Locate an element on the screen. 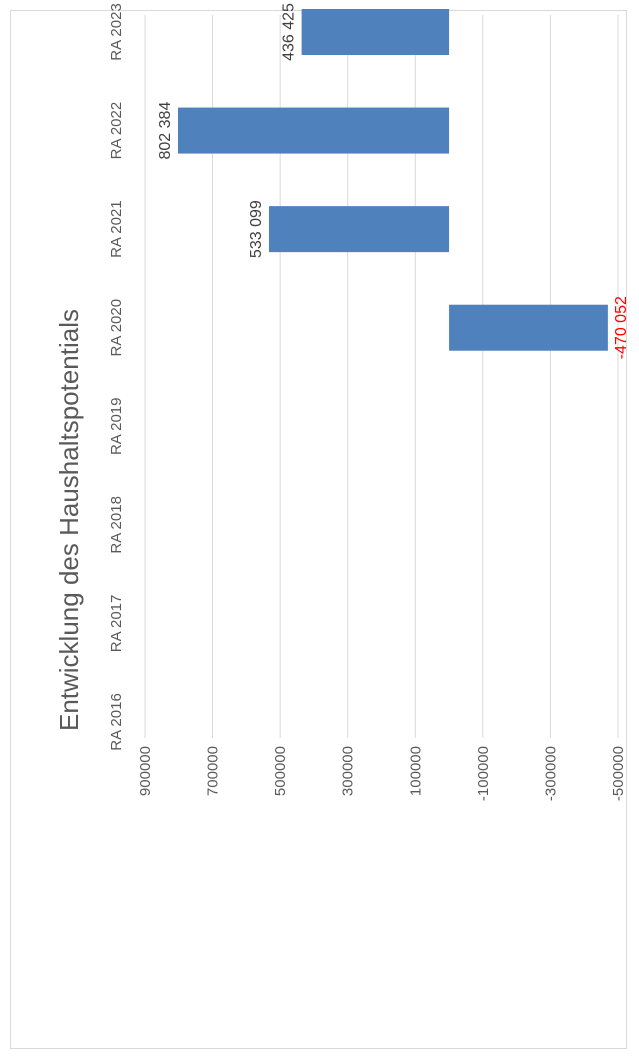 This screenshot has width=639, height=1061. value-tick-label: 500000 is located at coordinates (280, 771).